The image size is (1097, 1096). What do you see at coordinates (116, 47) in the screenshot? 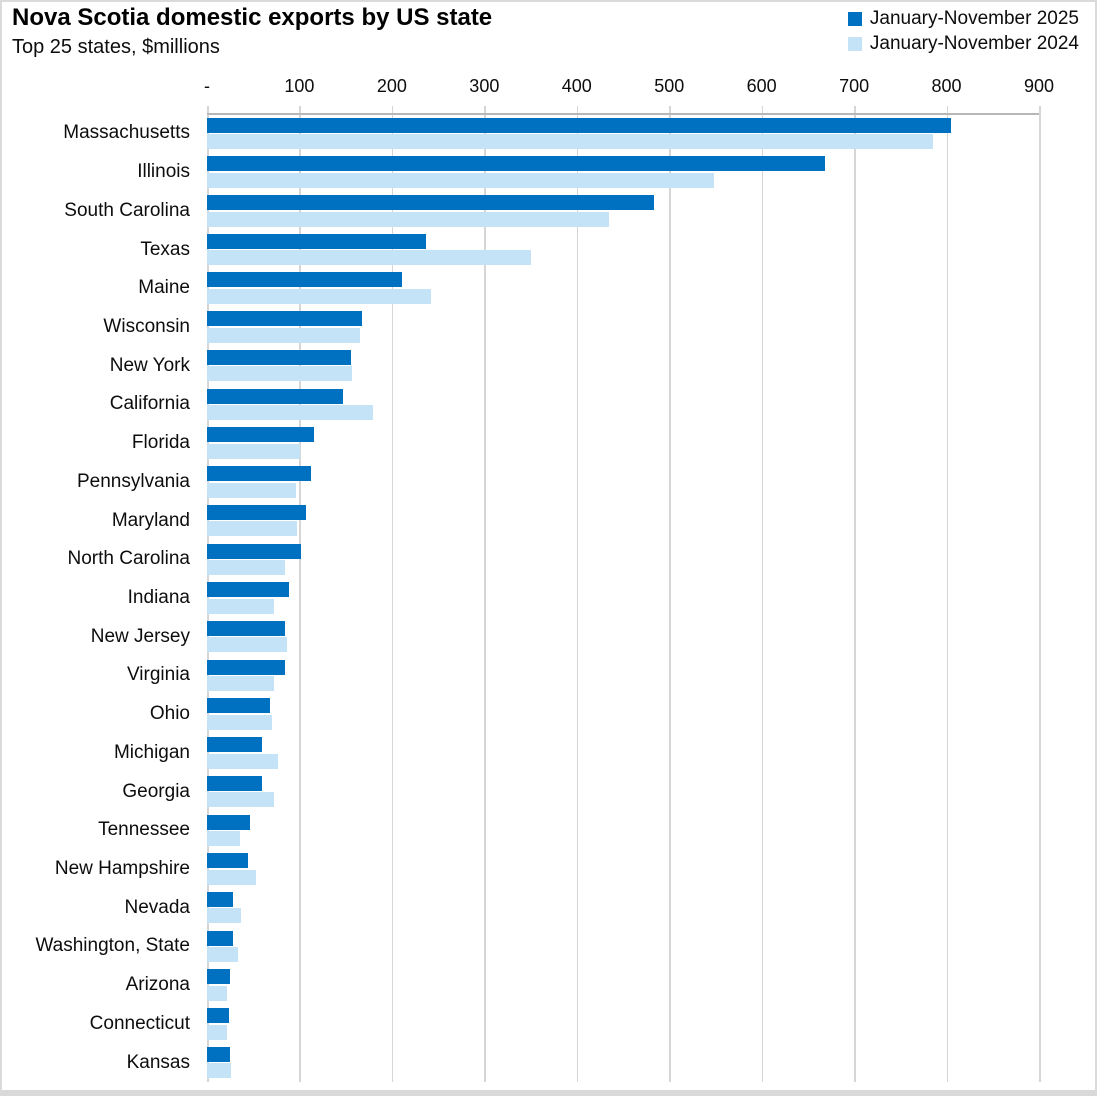
I see `chart-subtitle: Top 25 states, $millions` at bounding box center [116, 47].